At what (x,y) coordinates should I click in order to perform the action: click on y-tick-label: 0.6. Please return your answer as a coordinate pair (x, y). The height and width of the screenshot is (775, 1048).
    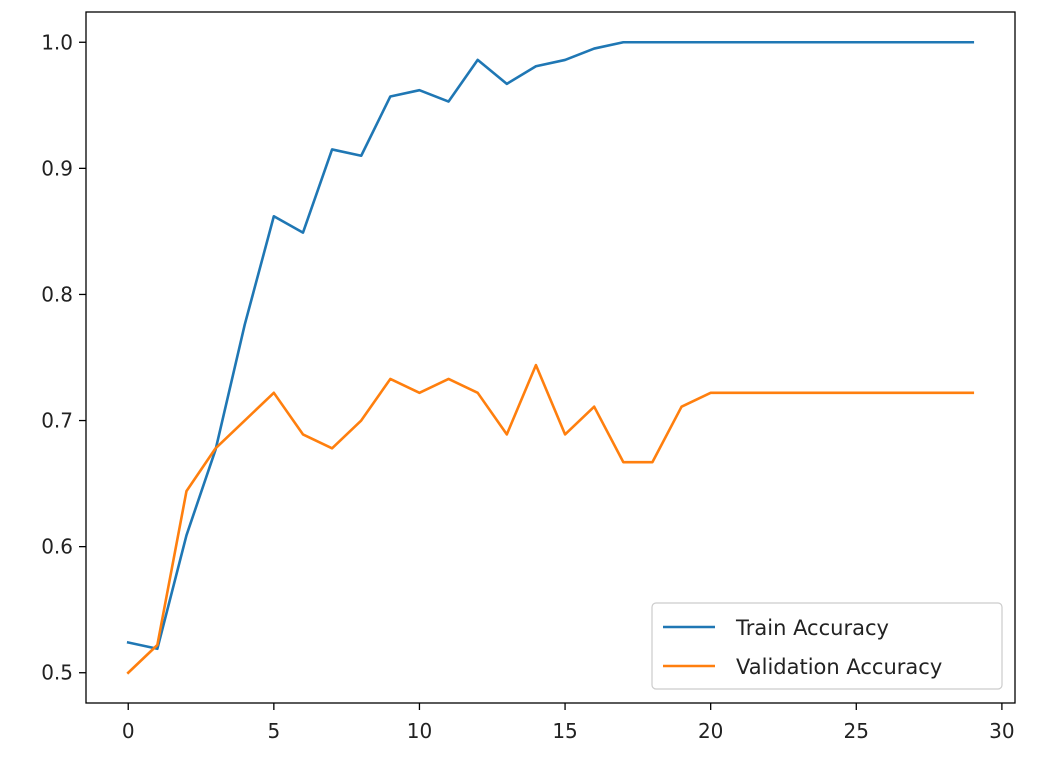
    Looking at the image, I should click on (57, 547).